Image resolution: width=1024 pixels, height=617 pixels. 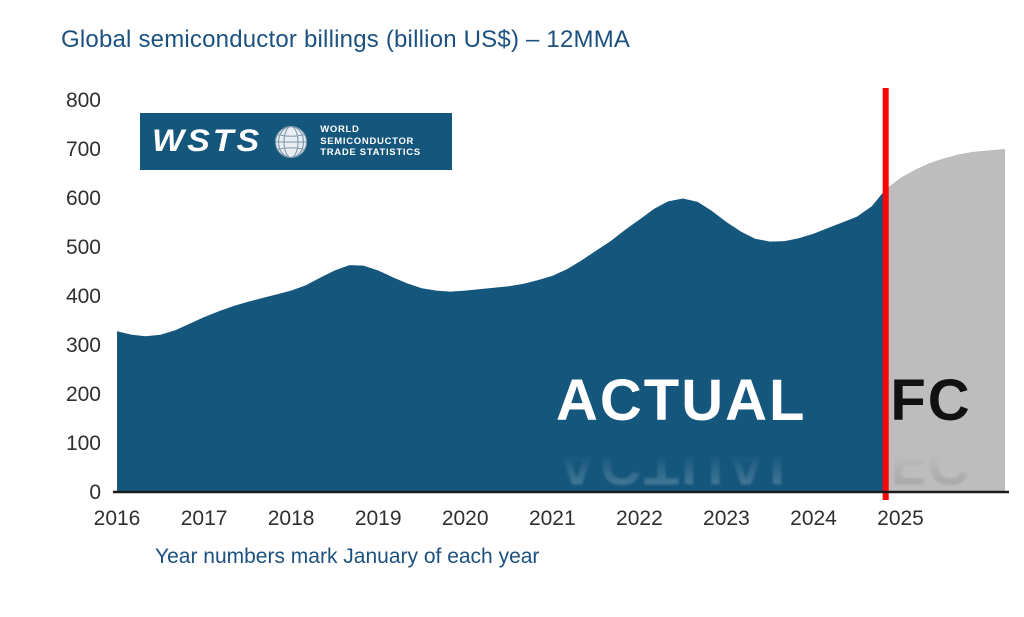 I want to click on y-tick-label: 0, so click(x=95, y=492).